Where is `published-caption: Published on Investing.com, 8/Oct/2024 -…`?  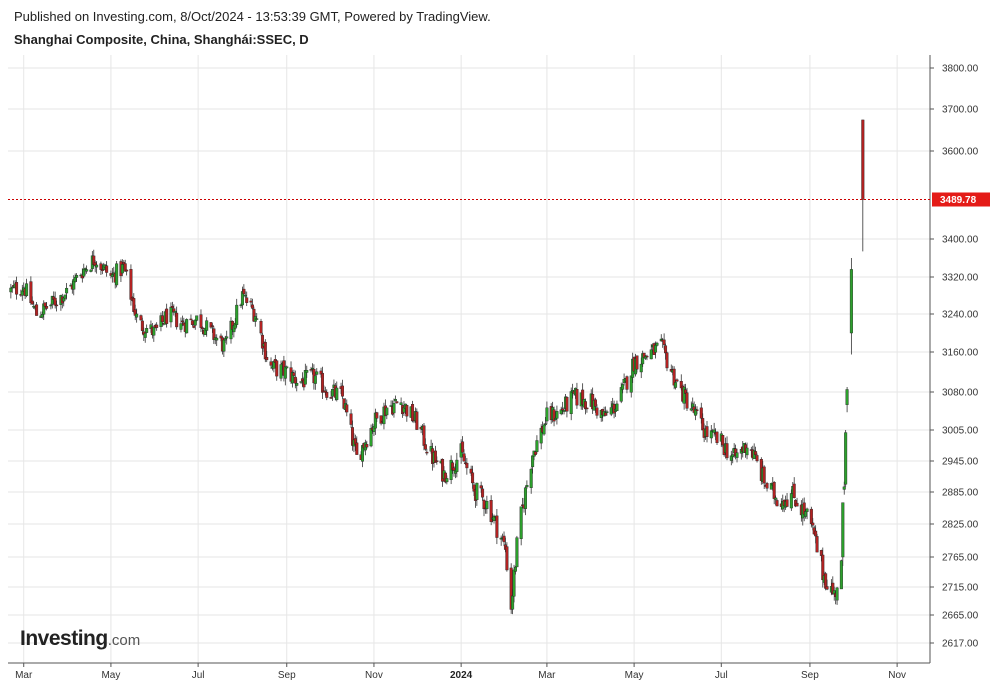
published-caption: Published on Investing.com, 8/Oct/2024 -… is located at coordinates (252, 16).